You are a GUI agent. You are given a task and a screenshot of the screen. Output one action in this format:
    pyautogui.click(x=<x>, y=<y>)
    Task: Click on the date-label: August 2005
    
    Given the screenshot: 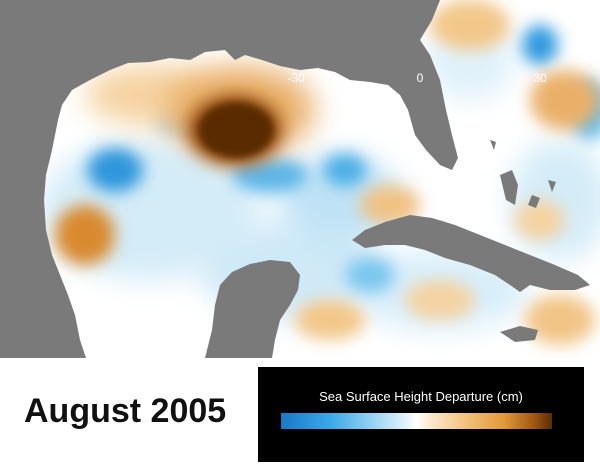 What is the action you would take?
    pyautogui.click(x=125, y=411)
    